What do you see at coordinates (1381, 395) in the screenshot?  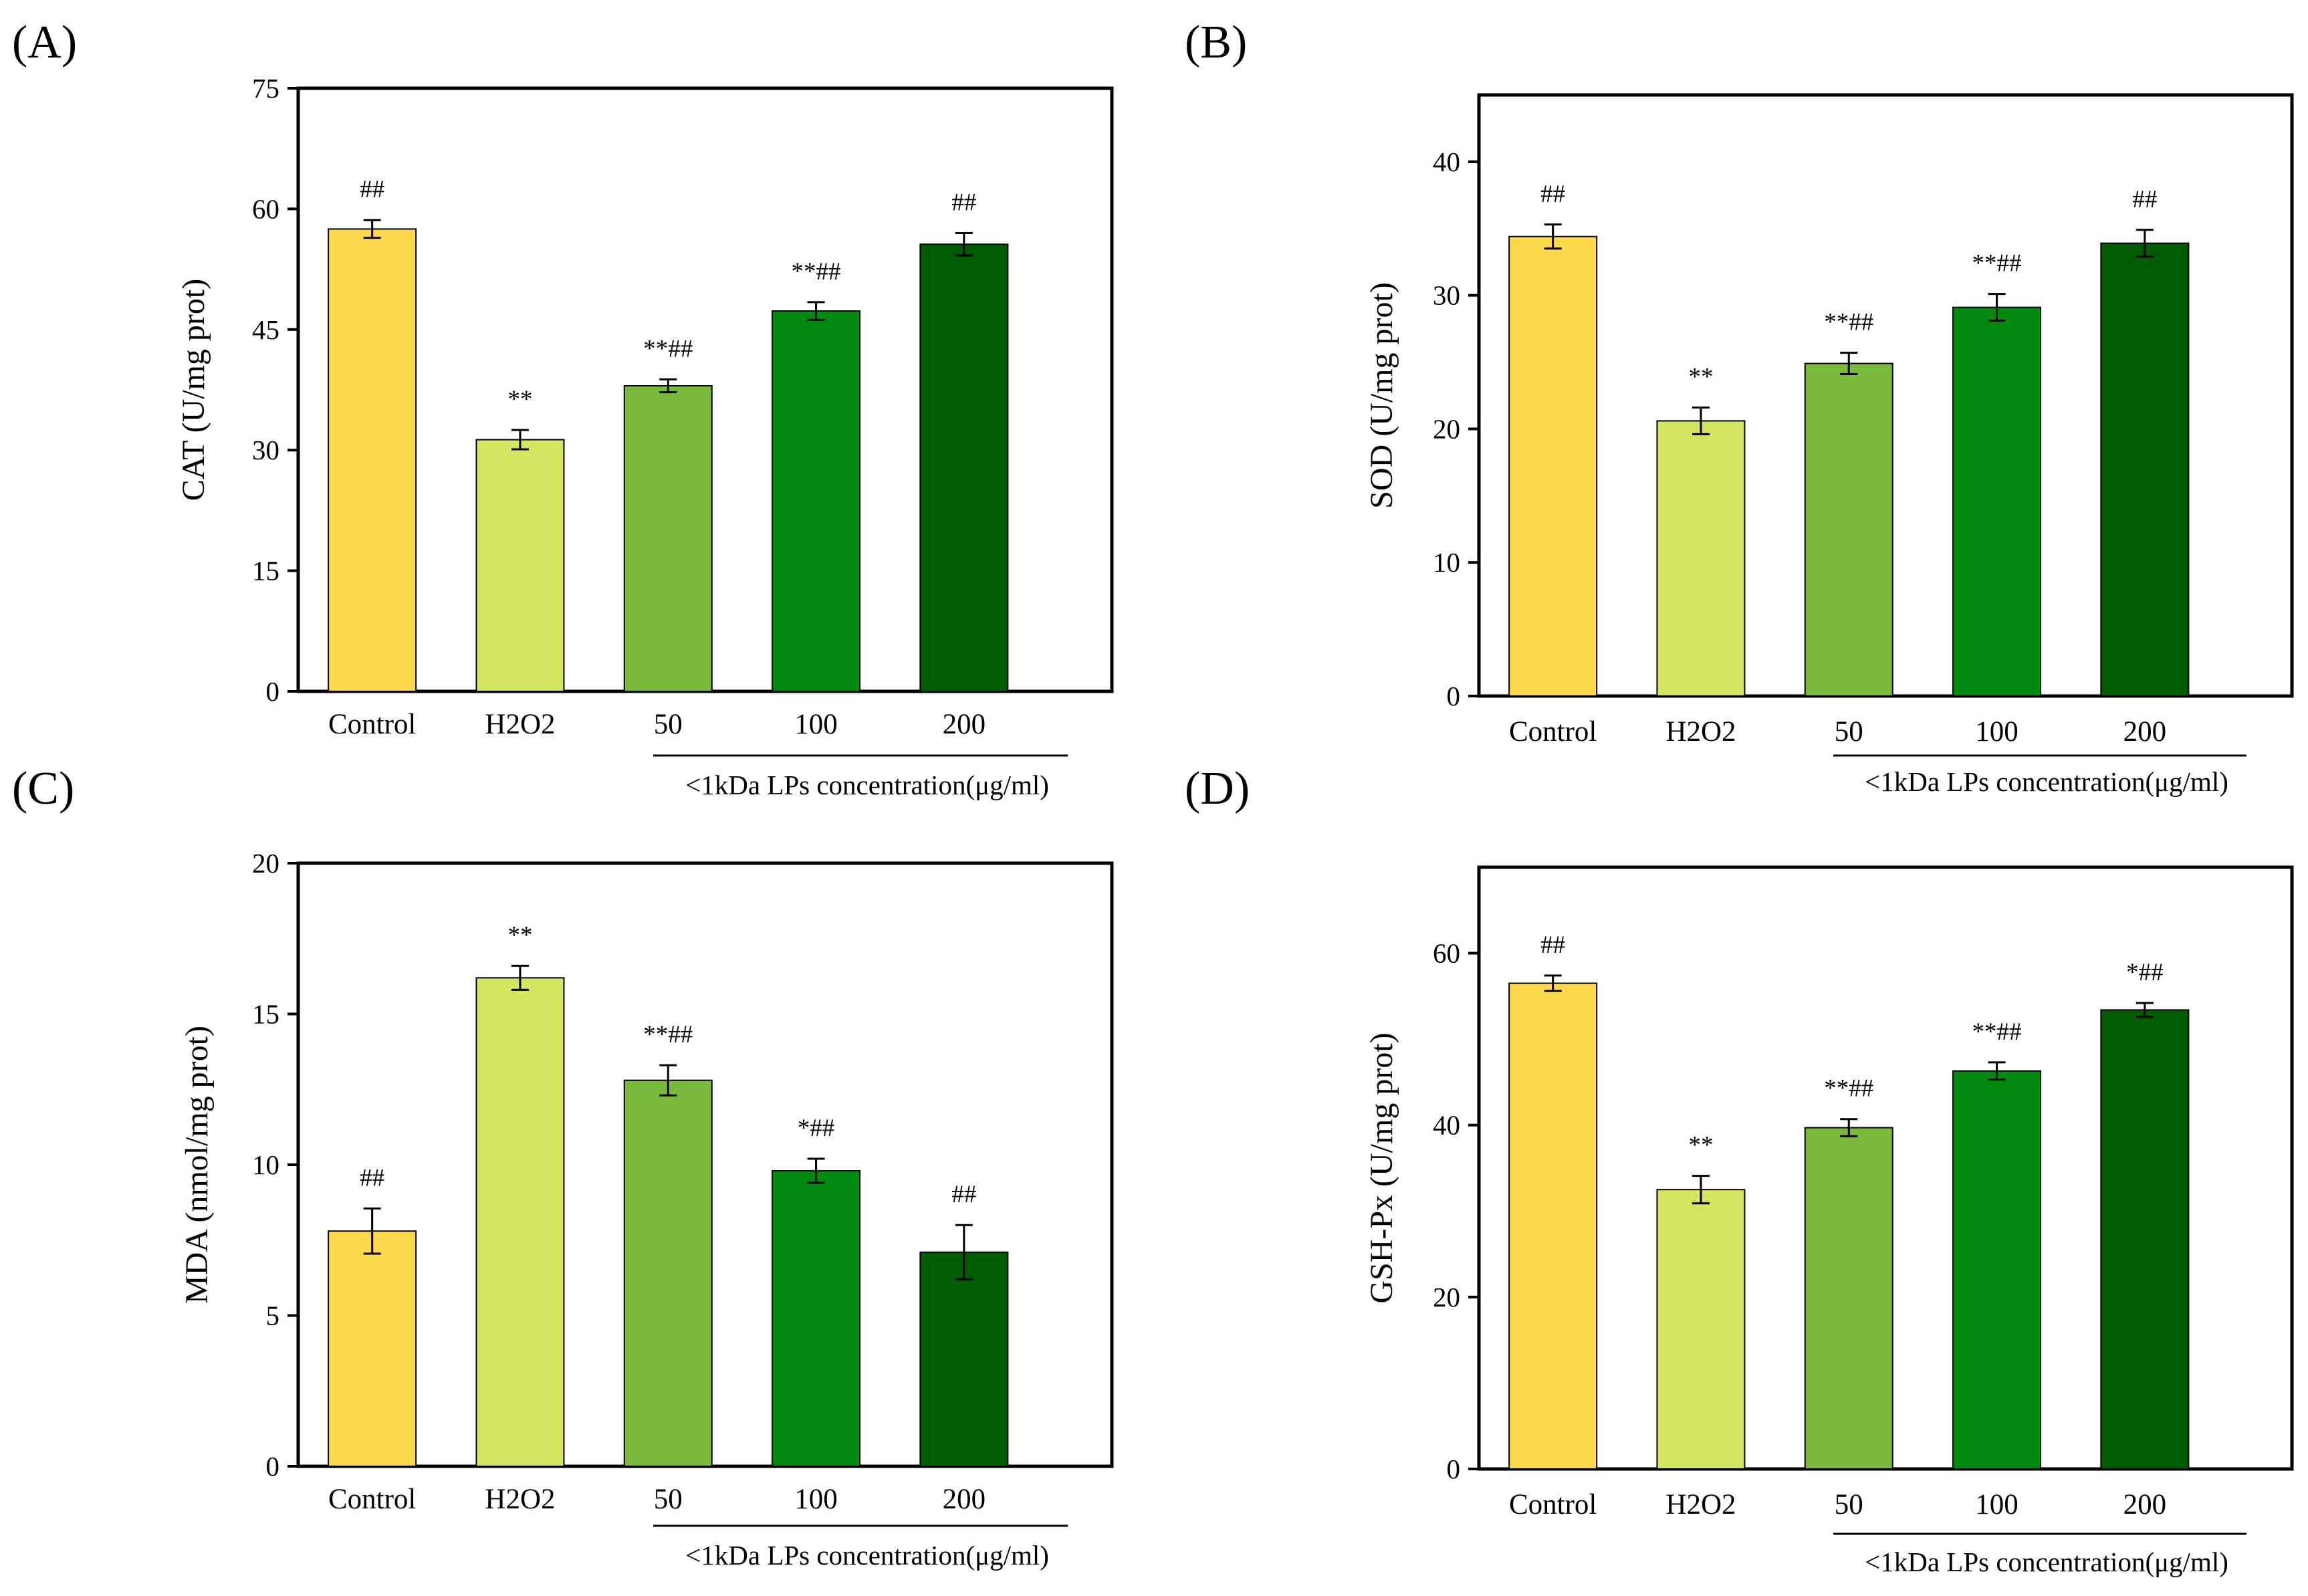 I see `y-axis-label: SOD (U/mg prot)` at bounding box center [1381, 395].